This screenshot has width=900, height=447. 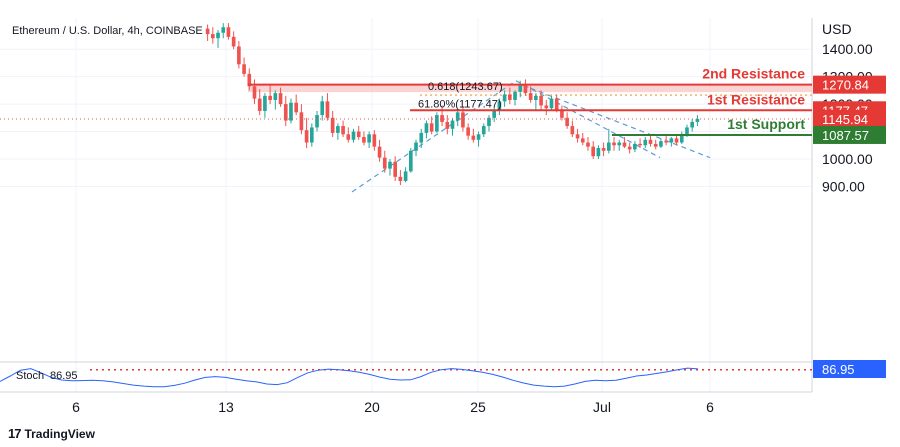 I want to click on symbol-title: Ethereum / U.S. Dollar, 4h, COINBASE, so click(x=107, y=31).